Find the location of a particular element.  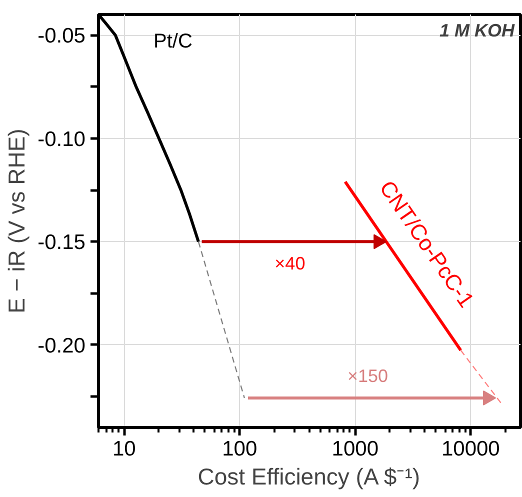

x-axis-title: Cost Efficiency (A $⁻¹) is located at coordinates (309, 477).